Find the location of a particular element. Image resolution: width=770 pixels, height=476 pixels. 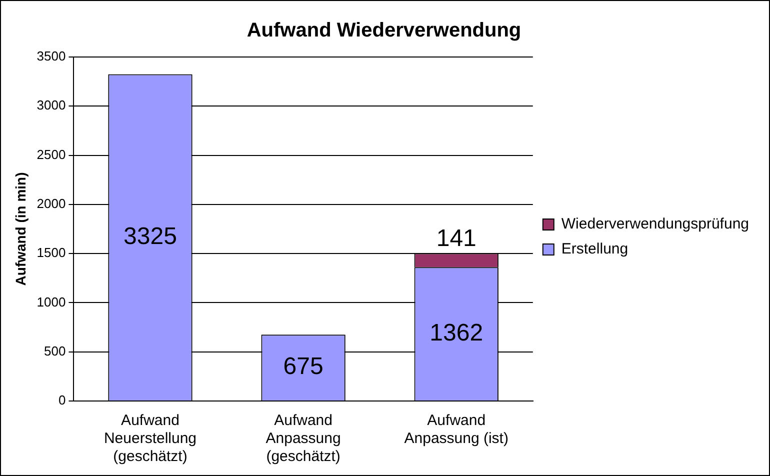

y-tick-label: 2000 is located at coordinates (51, 204).